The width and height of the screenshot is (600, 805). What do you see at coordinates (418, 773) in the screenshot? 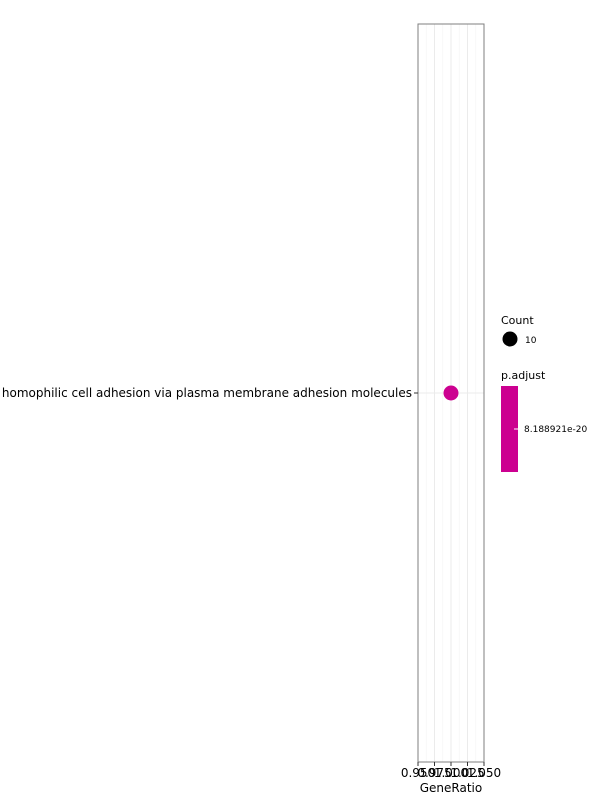
I see `x-tick-label: 0.950` at bounding box center [418, 773].